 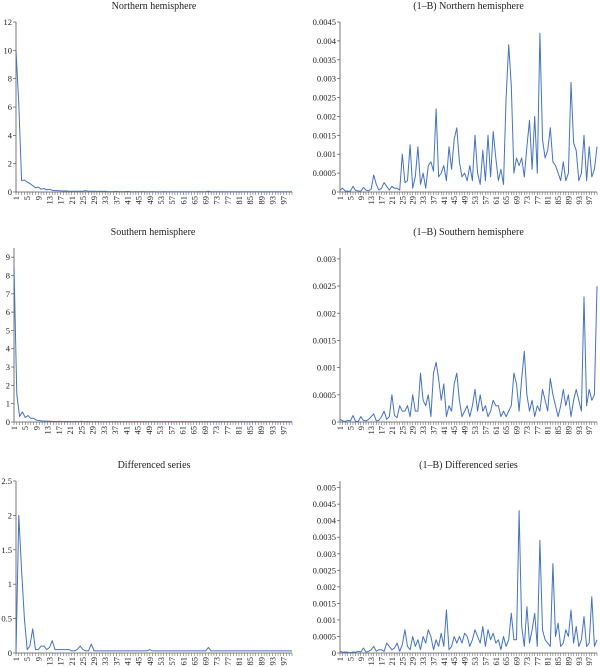 I want to click on x-tick-label: 25, so click(x=83, y=200).